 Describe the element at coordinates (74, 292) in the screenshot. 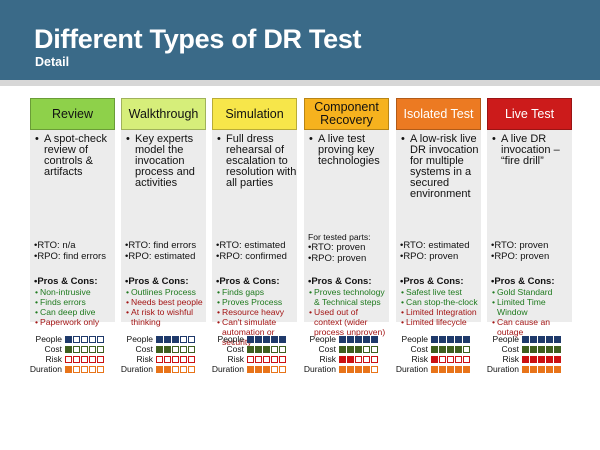

I see `pro-item: Non-intrusive` at that location.